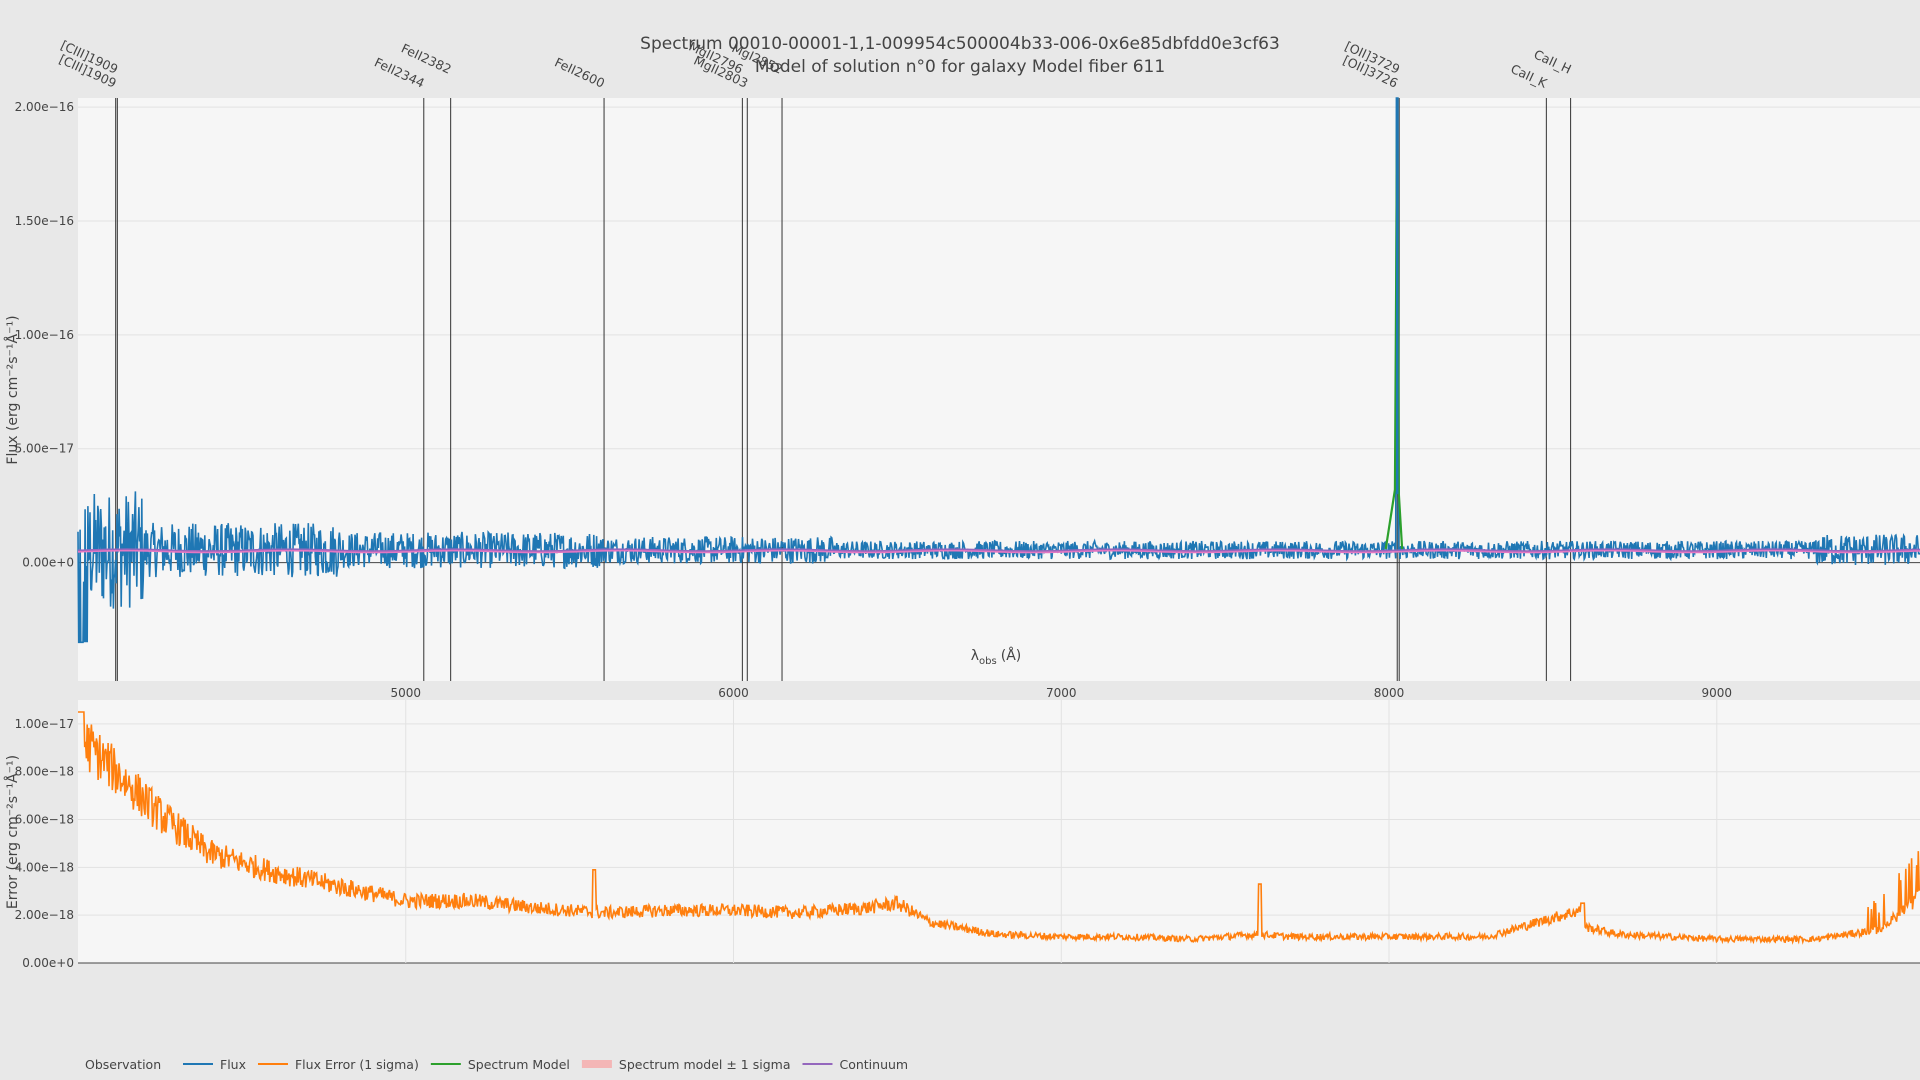 Image resolution: width=1920 pixels, height=1080 pixels. I want to click on x-axis-title: λobs (Å), so click(996, 657).